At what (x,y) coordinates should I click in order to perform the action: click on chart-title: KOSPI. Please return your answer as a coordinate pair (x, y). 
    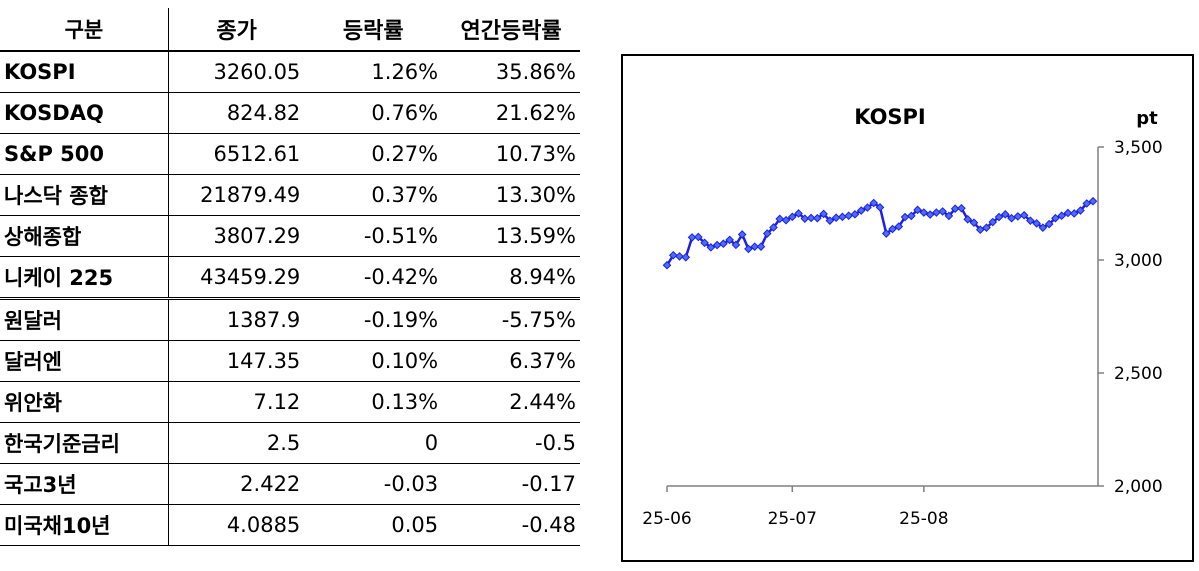
    Looking at the image, I should click on (890, 117).